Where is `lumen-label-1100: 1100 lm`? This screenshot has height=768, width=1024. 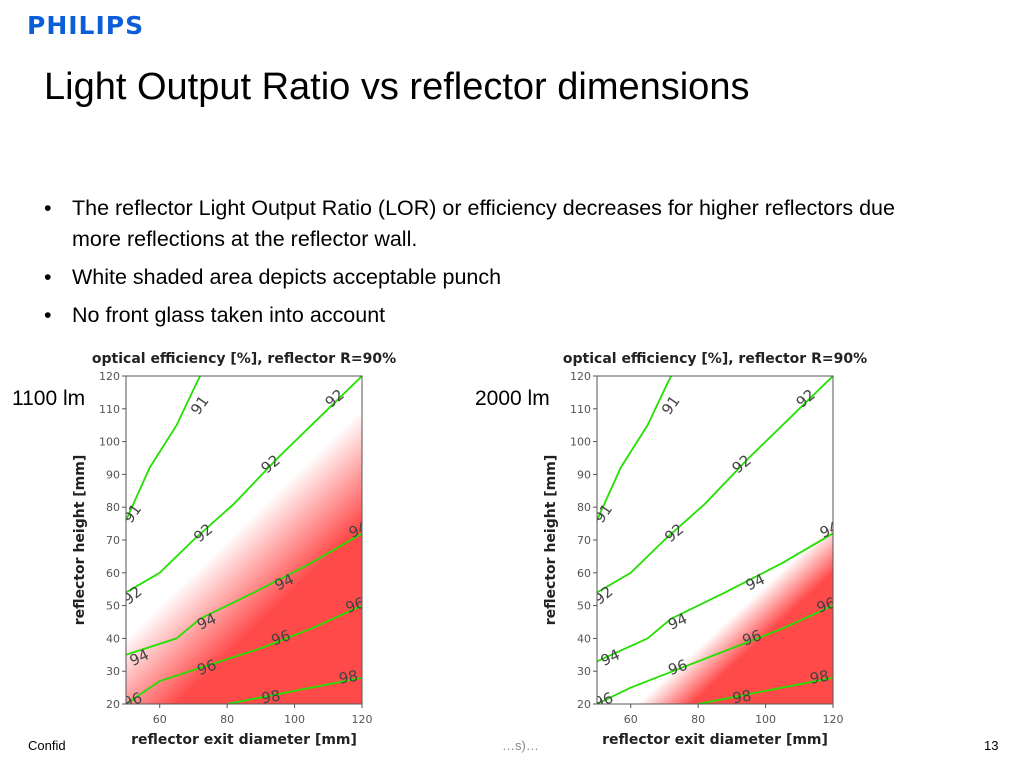
lumen-label-1100: 1100 lm is located at coordinates (49, 398).